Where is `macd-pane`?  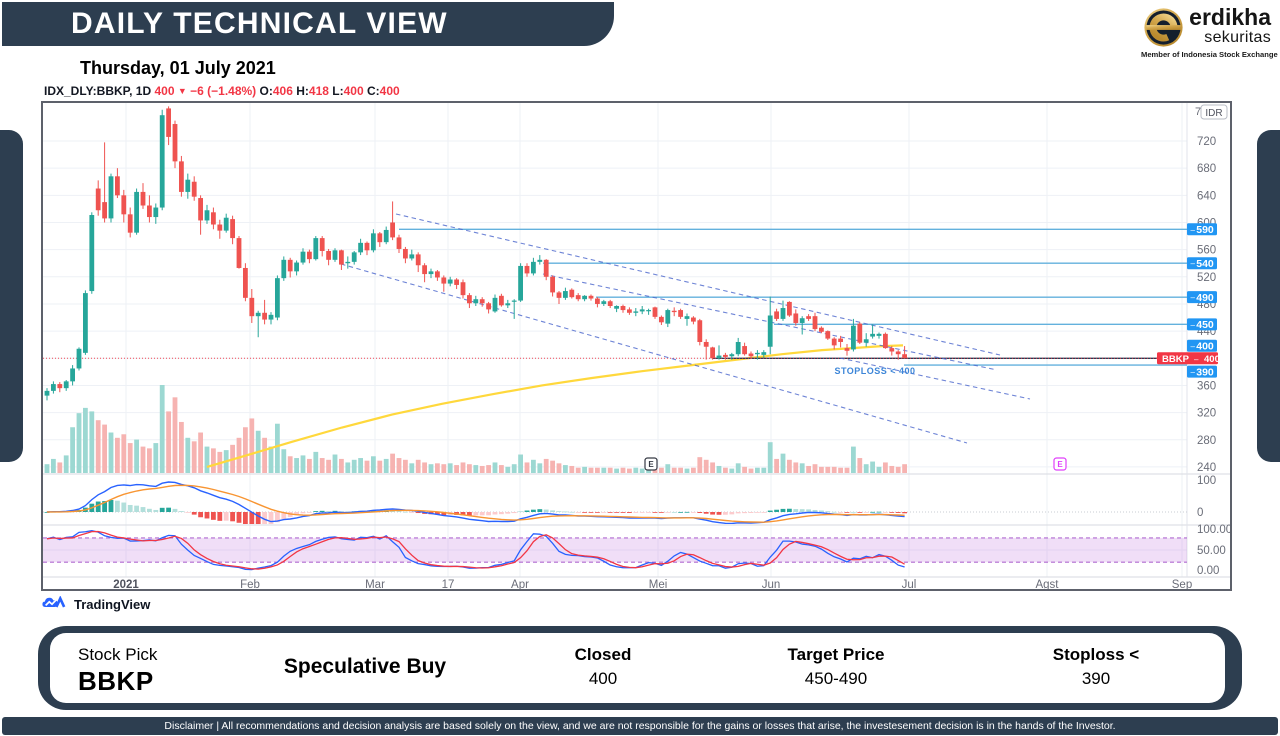
macd-pane is located at coordinates (615, 502).